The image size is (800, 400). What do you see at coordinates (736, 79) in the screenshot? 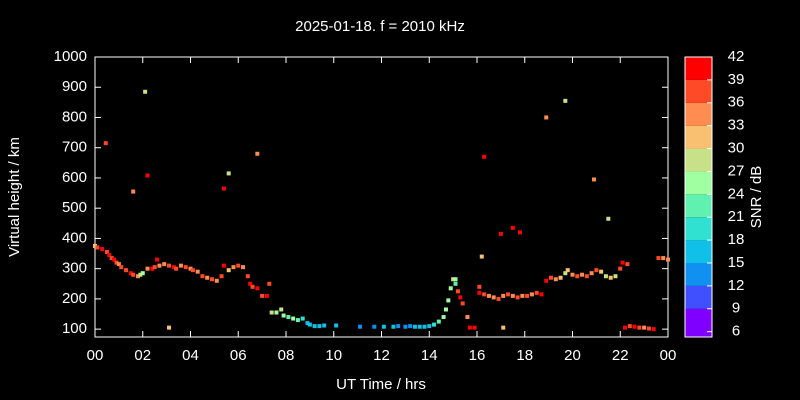
I see `colorbar-tick-label: 39` at bounding box center [736, 79].